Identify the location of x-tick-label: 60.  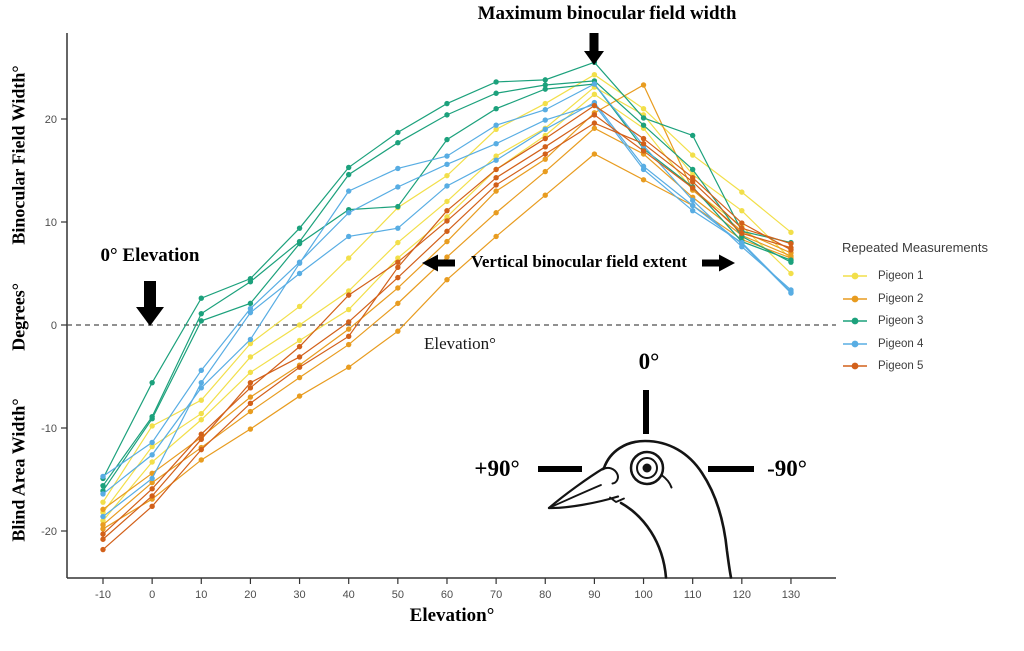
(447, 595).